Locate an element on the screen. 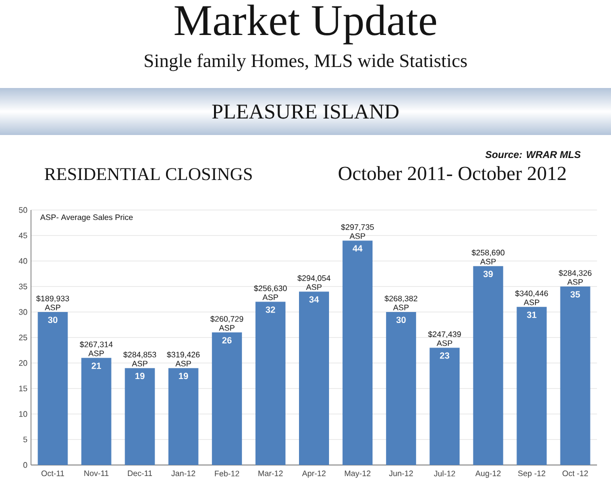 Image resolution: width=611 pixels, height=486 pixels. data-label: 31 is located at coordinates (531, 315).